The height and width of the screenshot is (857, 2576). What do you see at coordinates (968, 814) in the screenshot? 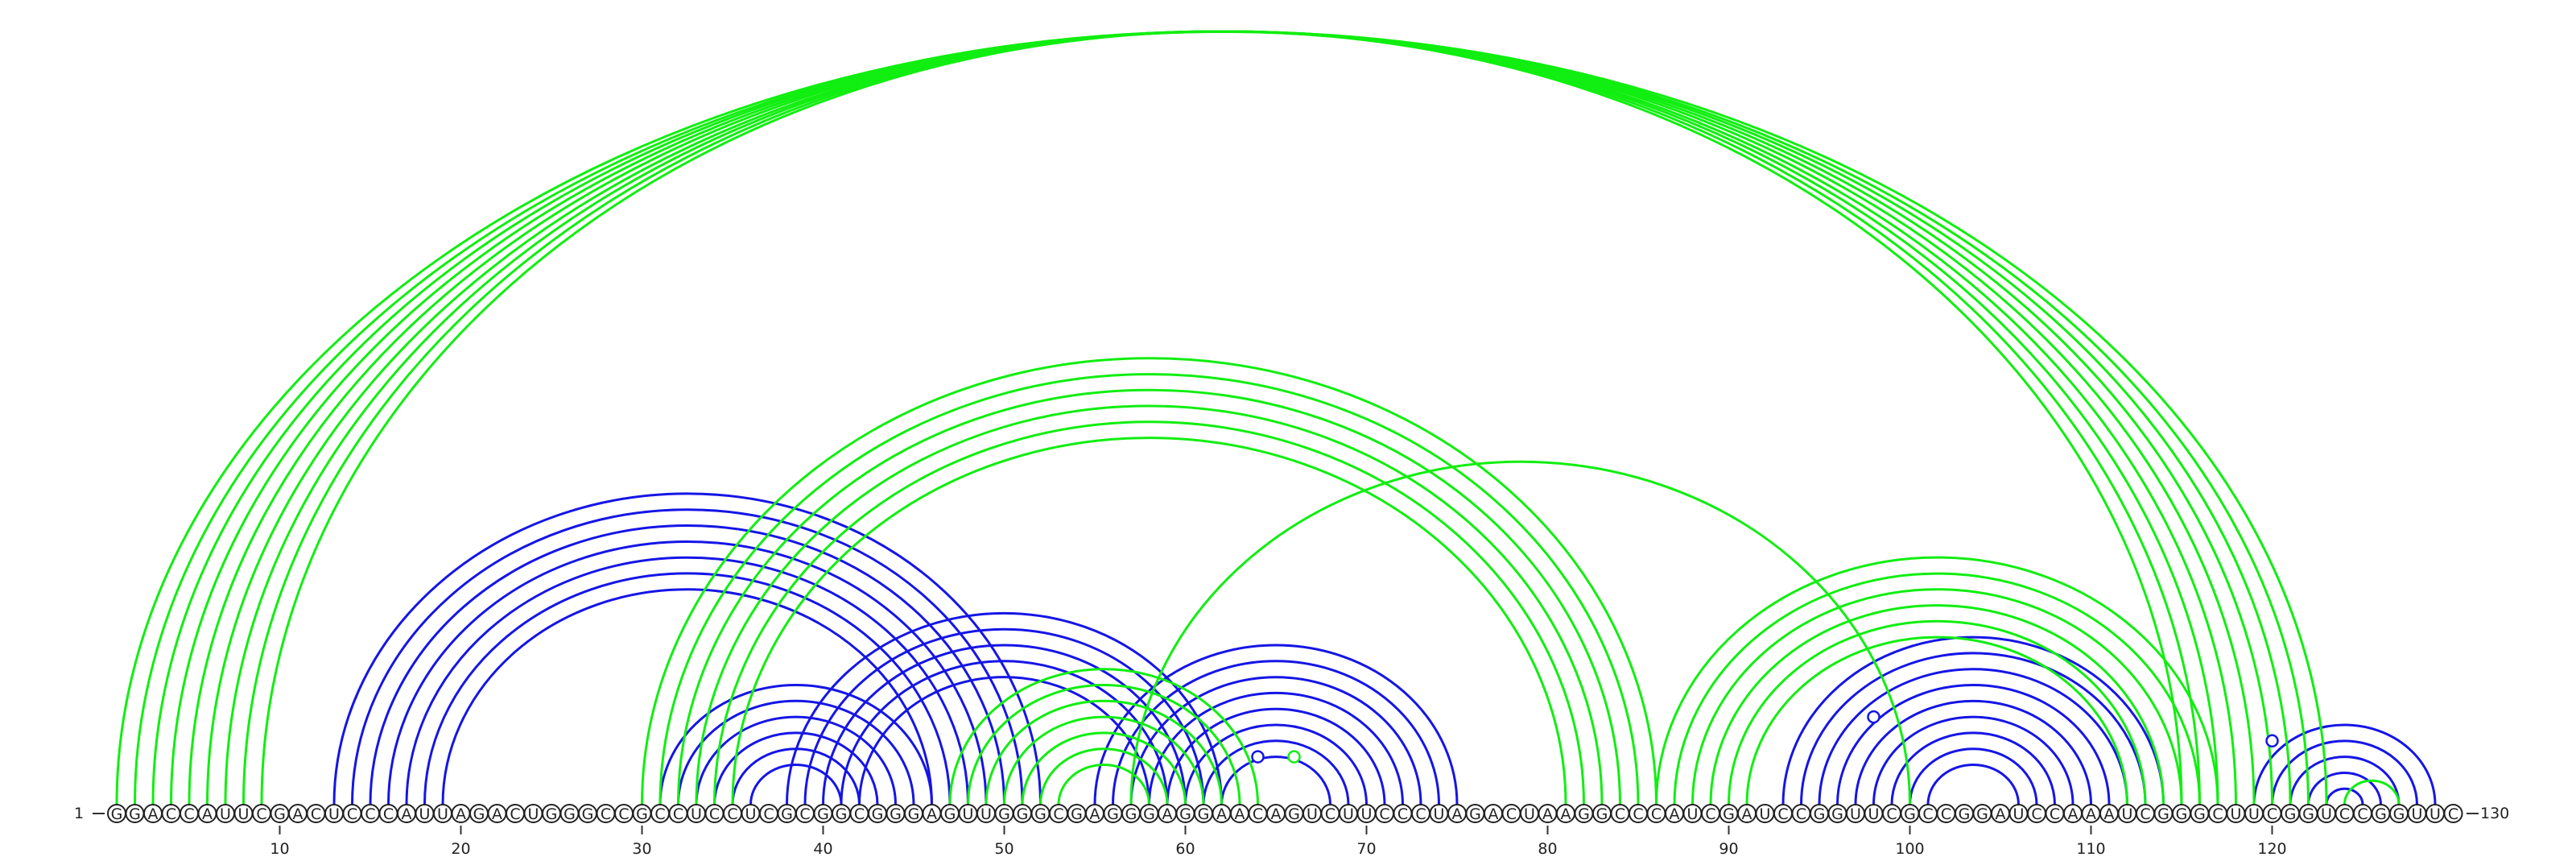
I see `nucleotide-letter-48: U` at bounding box center [968, 814].